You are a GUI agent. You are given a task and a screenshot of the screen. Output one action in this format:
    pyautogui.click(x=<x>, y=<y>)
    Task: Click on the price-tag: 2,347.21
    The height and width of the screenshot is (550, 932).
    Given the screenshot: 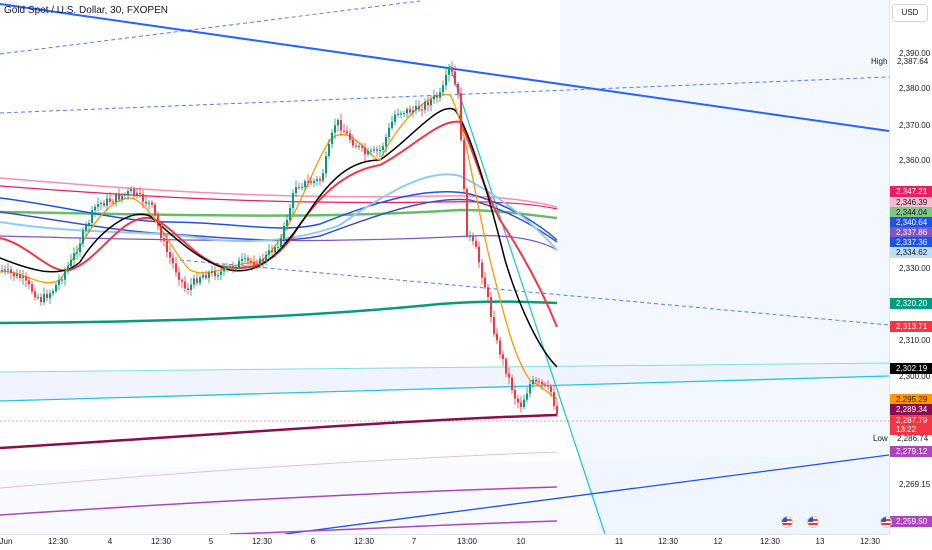 What is the action you would take?
    pyautogui.click(x=911, y=191)
    